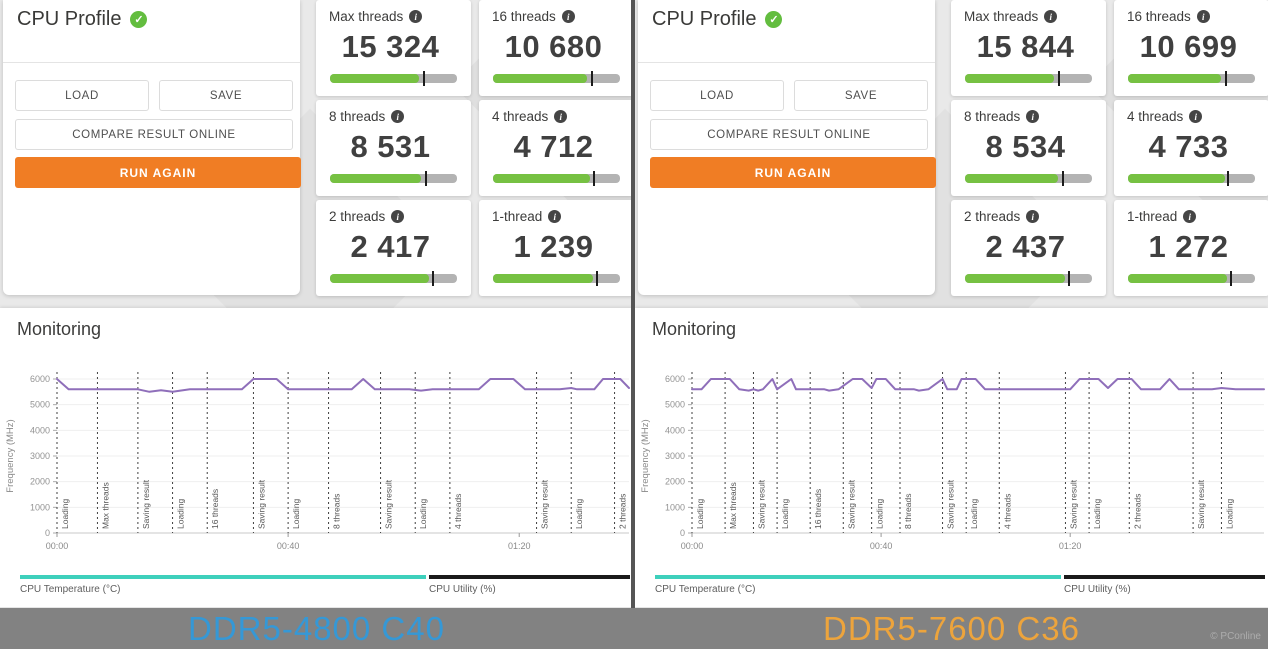  I want to click on score-value: 2 417, so click(390, 246).